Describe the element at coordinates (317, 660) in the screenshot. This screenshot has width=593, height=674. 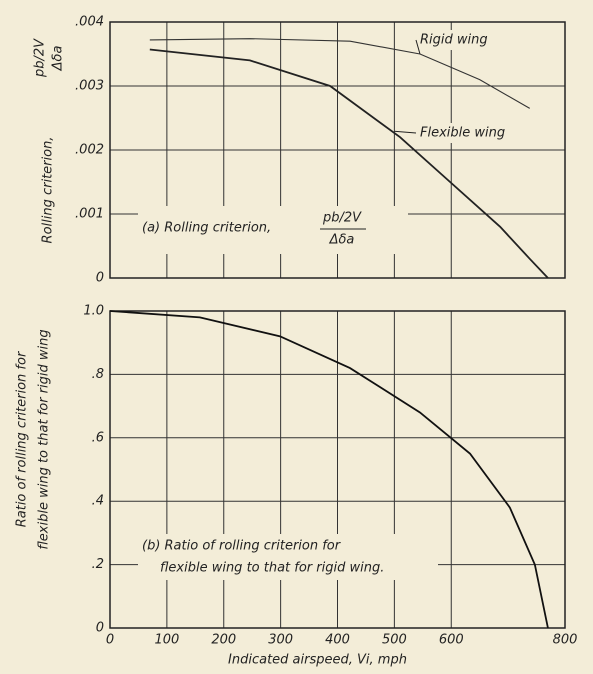
I see `x-axis-label: Indicated airspeed, Vi, mph` at that location.